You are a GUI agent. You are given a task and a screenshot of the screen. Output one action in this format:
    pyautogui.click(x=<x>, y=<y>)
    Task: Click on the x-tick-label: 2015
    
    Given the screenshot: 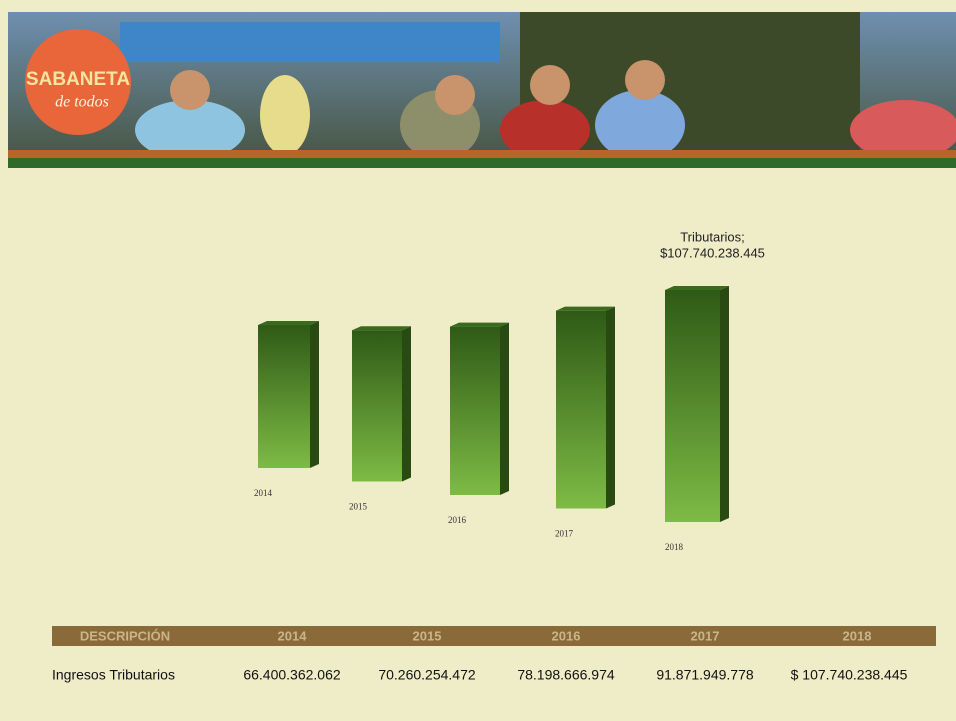 What is the action you would take?
    pyautogui.click(x=358, y=507)
    